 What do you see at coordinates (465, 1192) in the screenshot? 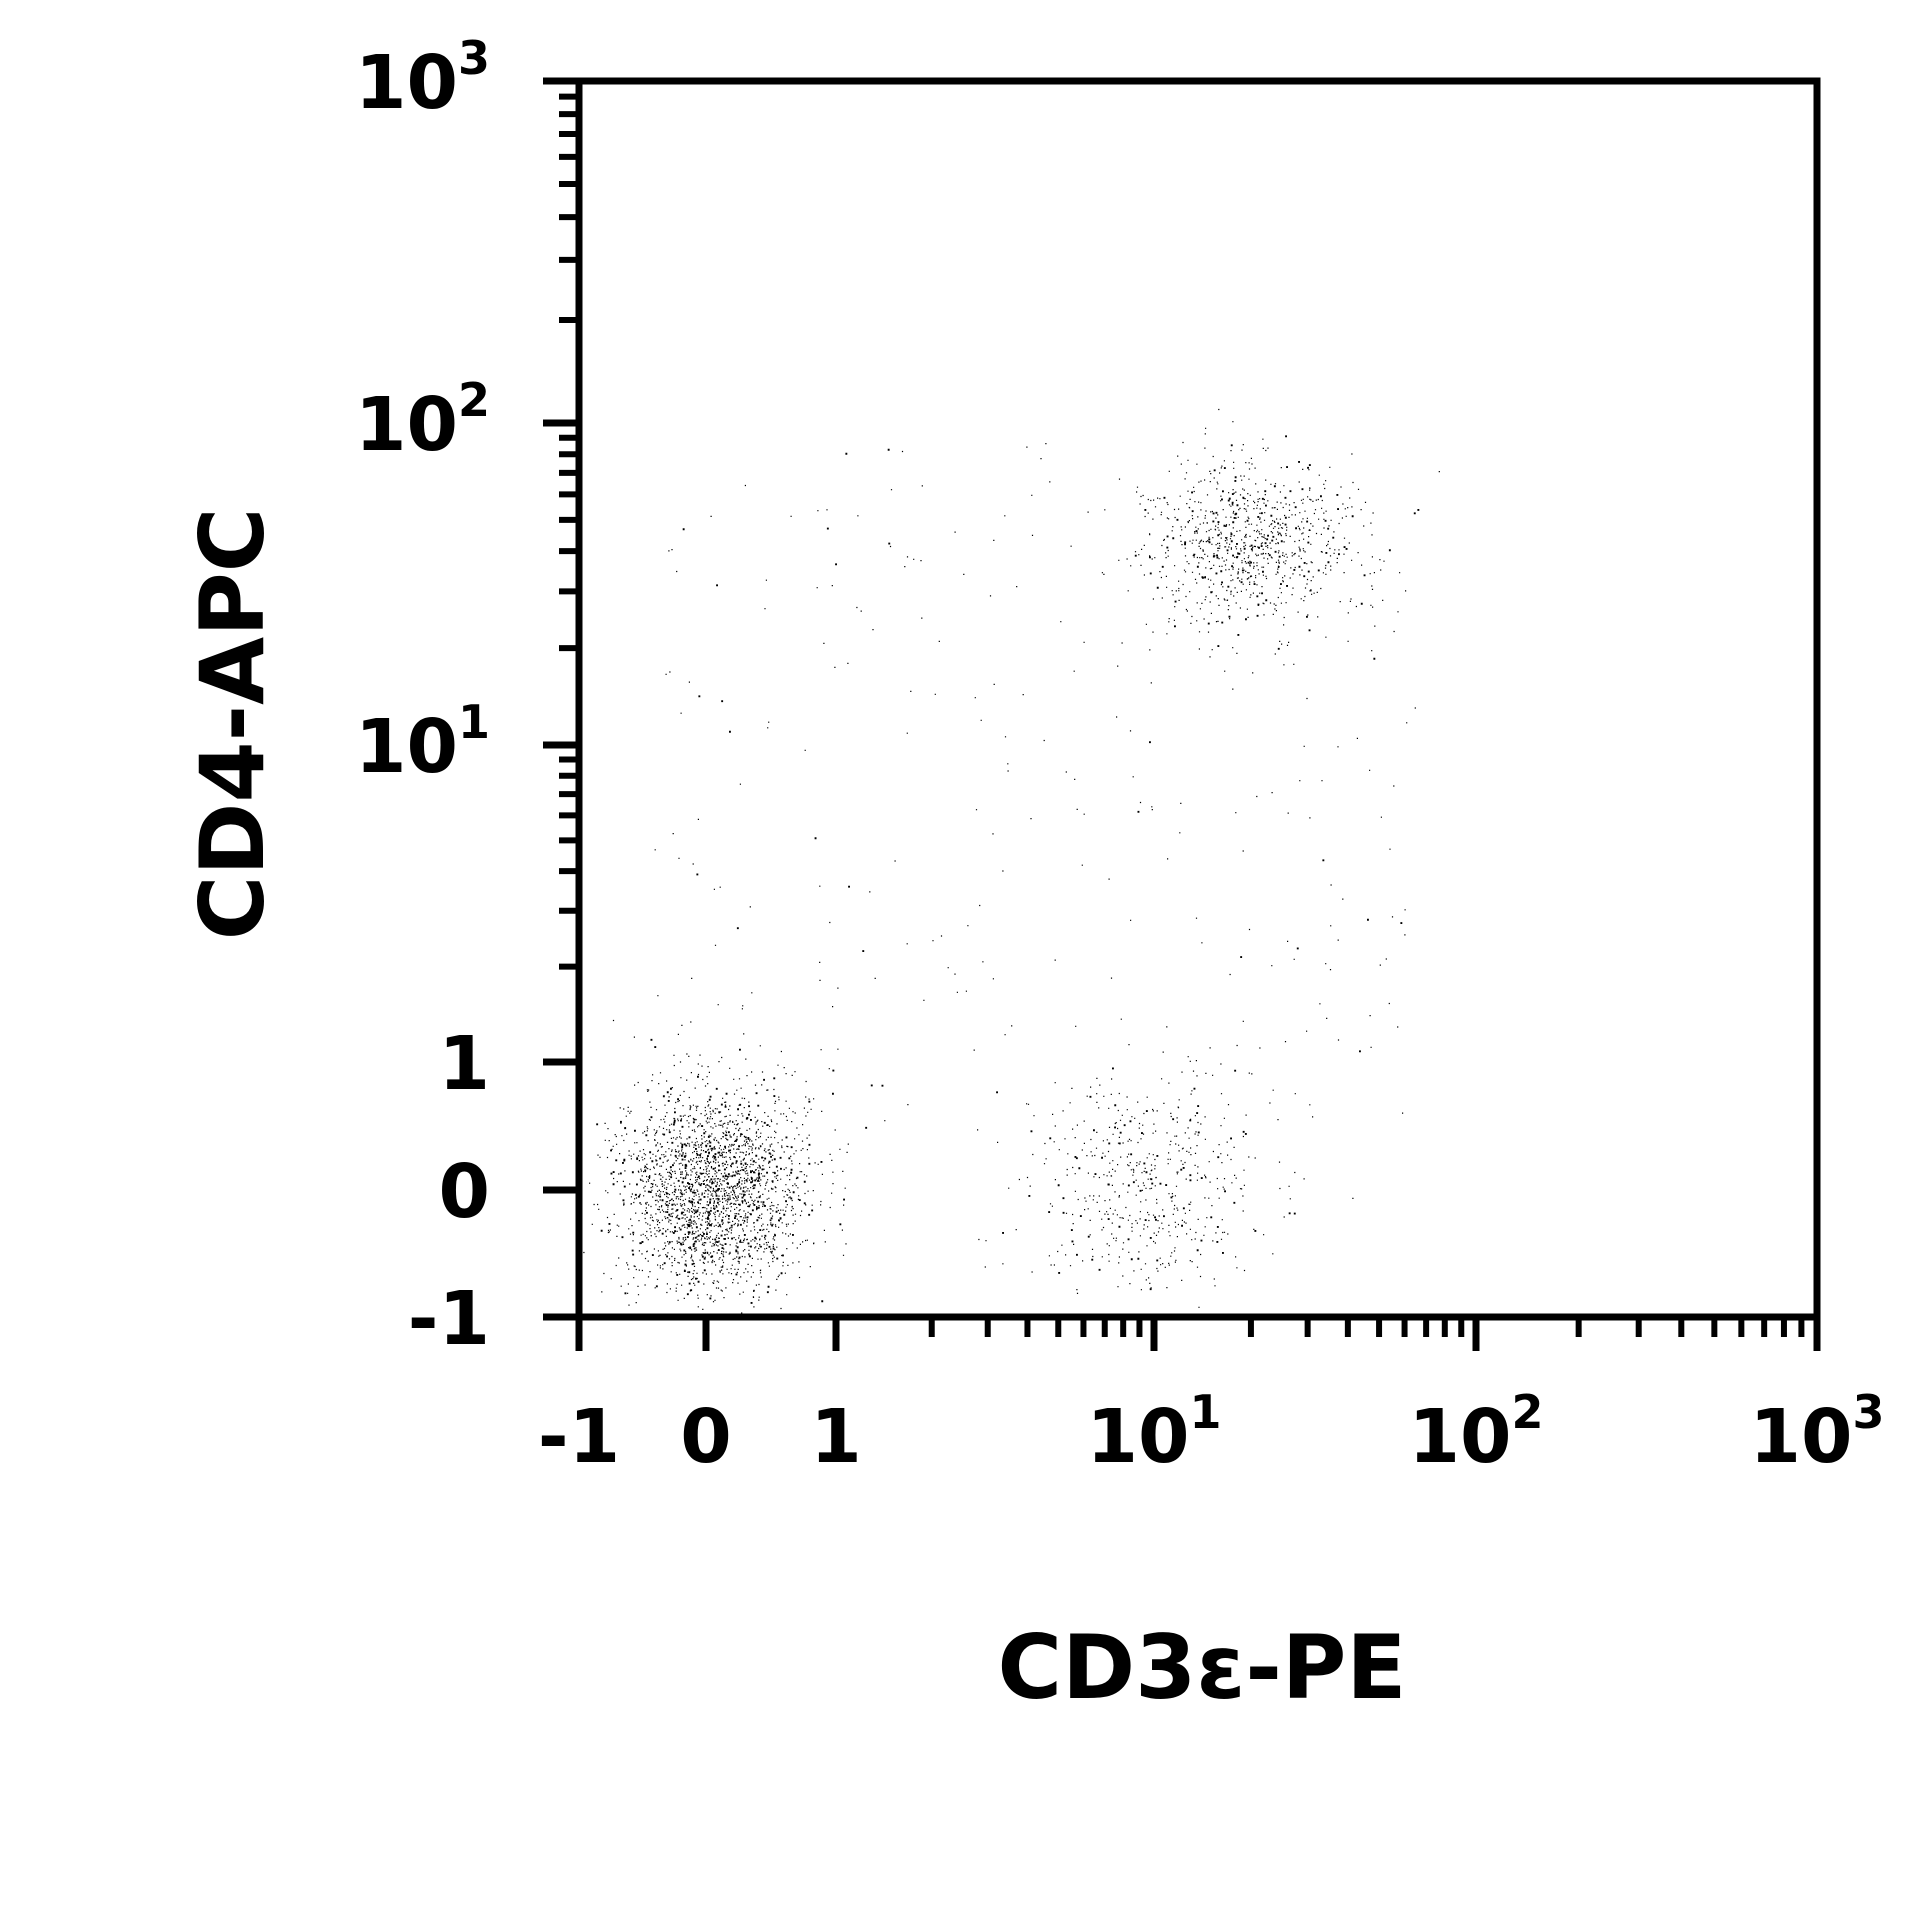
I see `y-tick-label: 0` at bounding box center [465, 1192].